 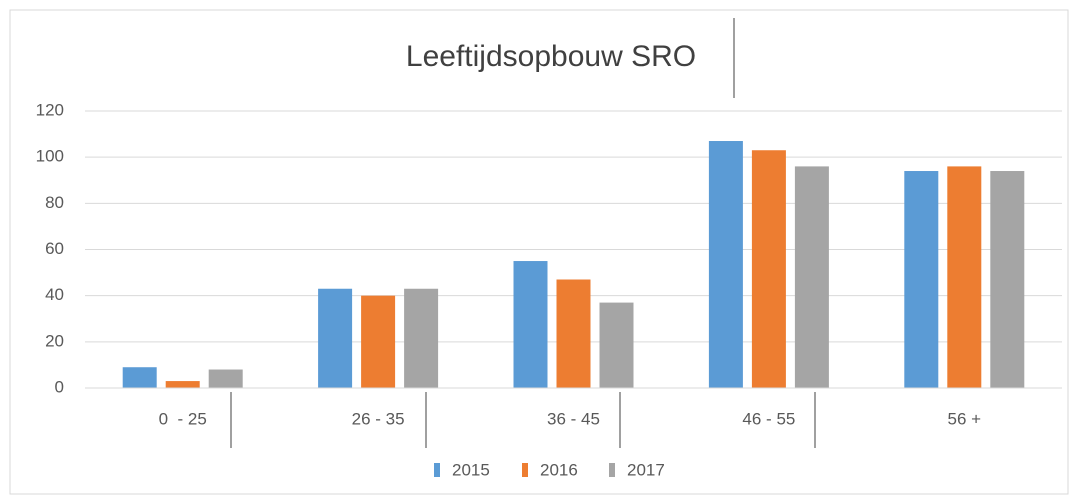 What do you see at coordinates (573, 418) in the screenshot?
I see `x-tick-label: 36 - 45` at bounding box center [573, 418].